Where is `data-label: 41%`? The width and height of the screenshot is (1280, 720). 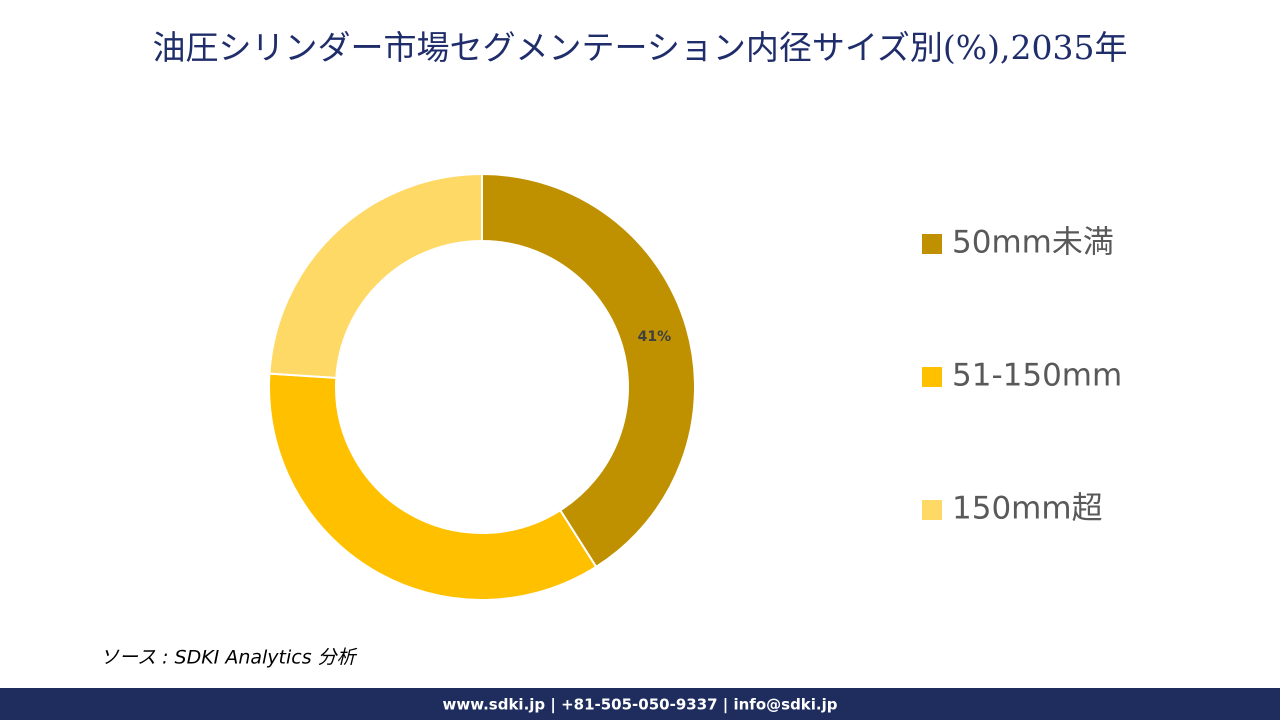
data-label: 41% is located at coordinates (655, 337).